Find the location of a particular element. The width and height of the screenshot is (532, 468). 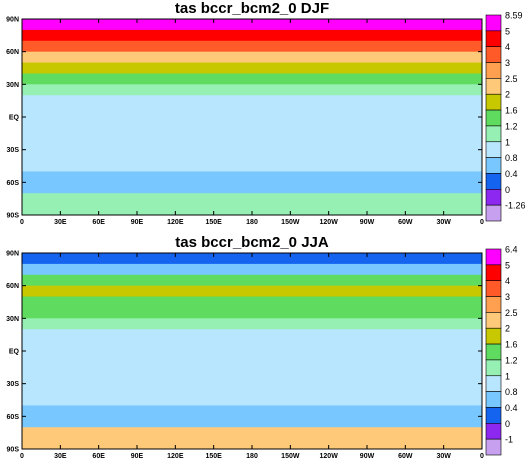

lat-tick-label: 30S is located at coordinates (13, 384).